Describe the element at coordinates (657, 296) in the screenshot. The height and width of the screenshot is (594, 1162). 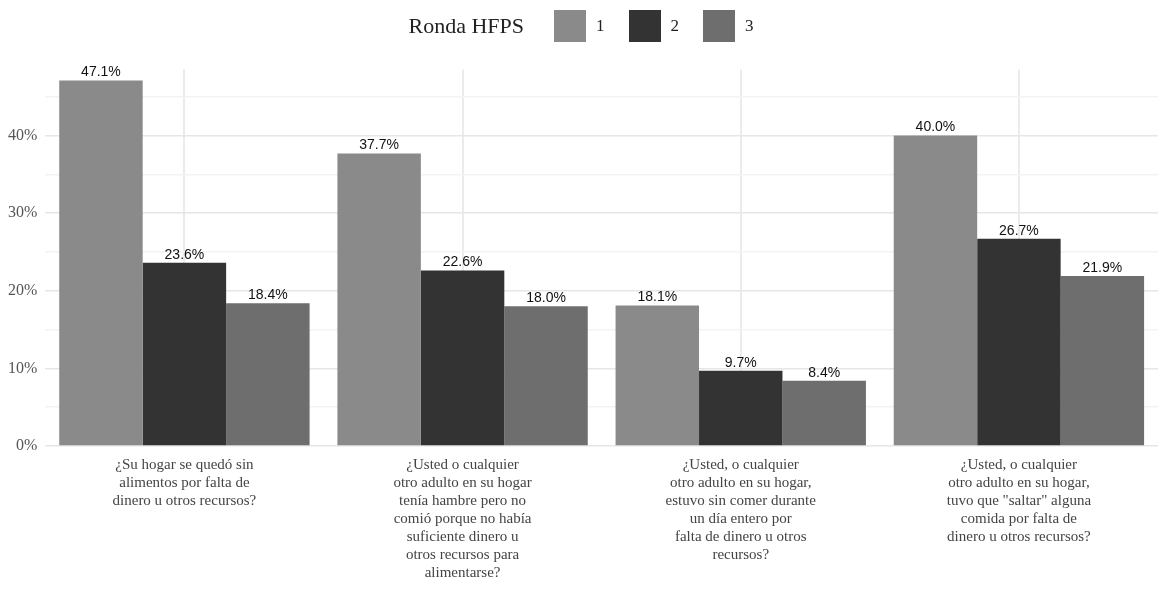
I see `data-label: 18.1%` at that location.